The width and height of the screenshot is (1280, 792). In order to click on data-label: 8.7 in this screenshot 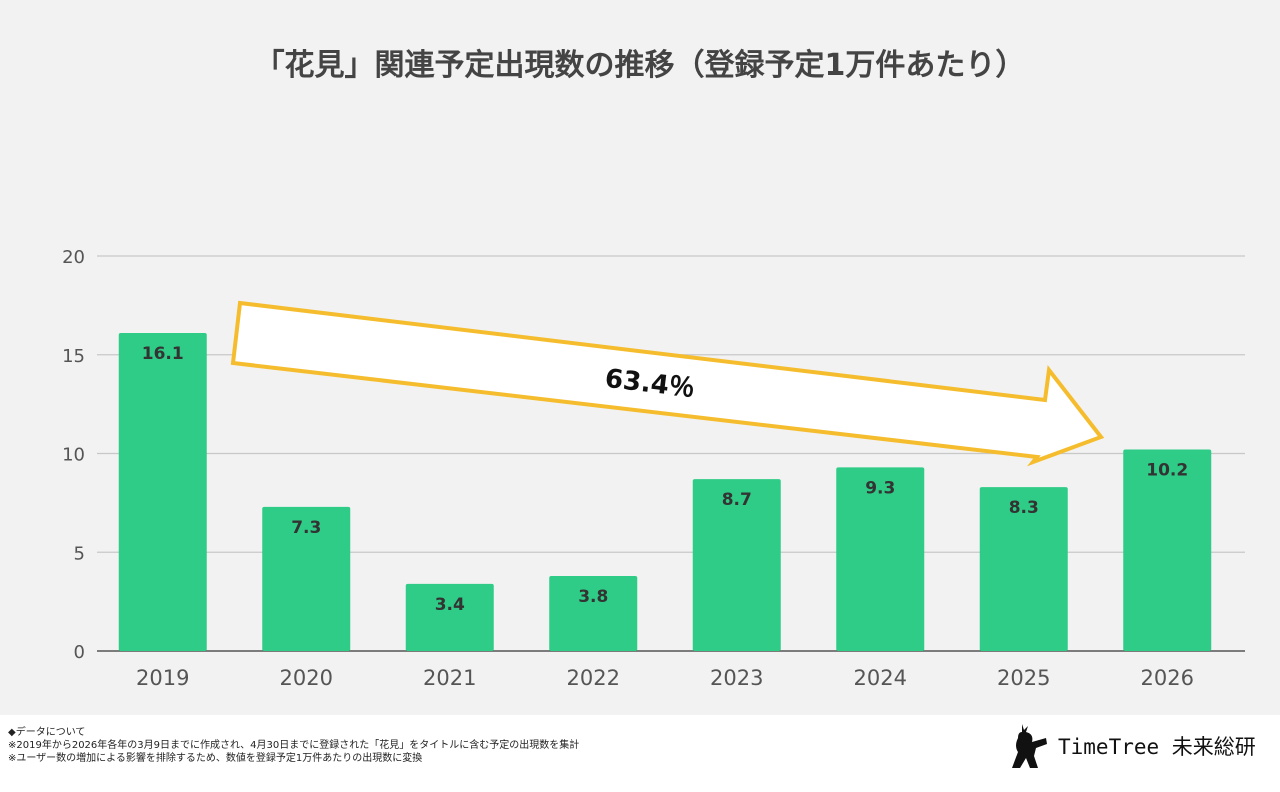, I will do `click(737, 500)`.